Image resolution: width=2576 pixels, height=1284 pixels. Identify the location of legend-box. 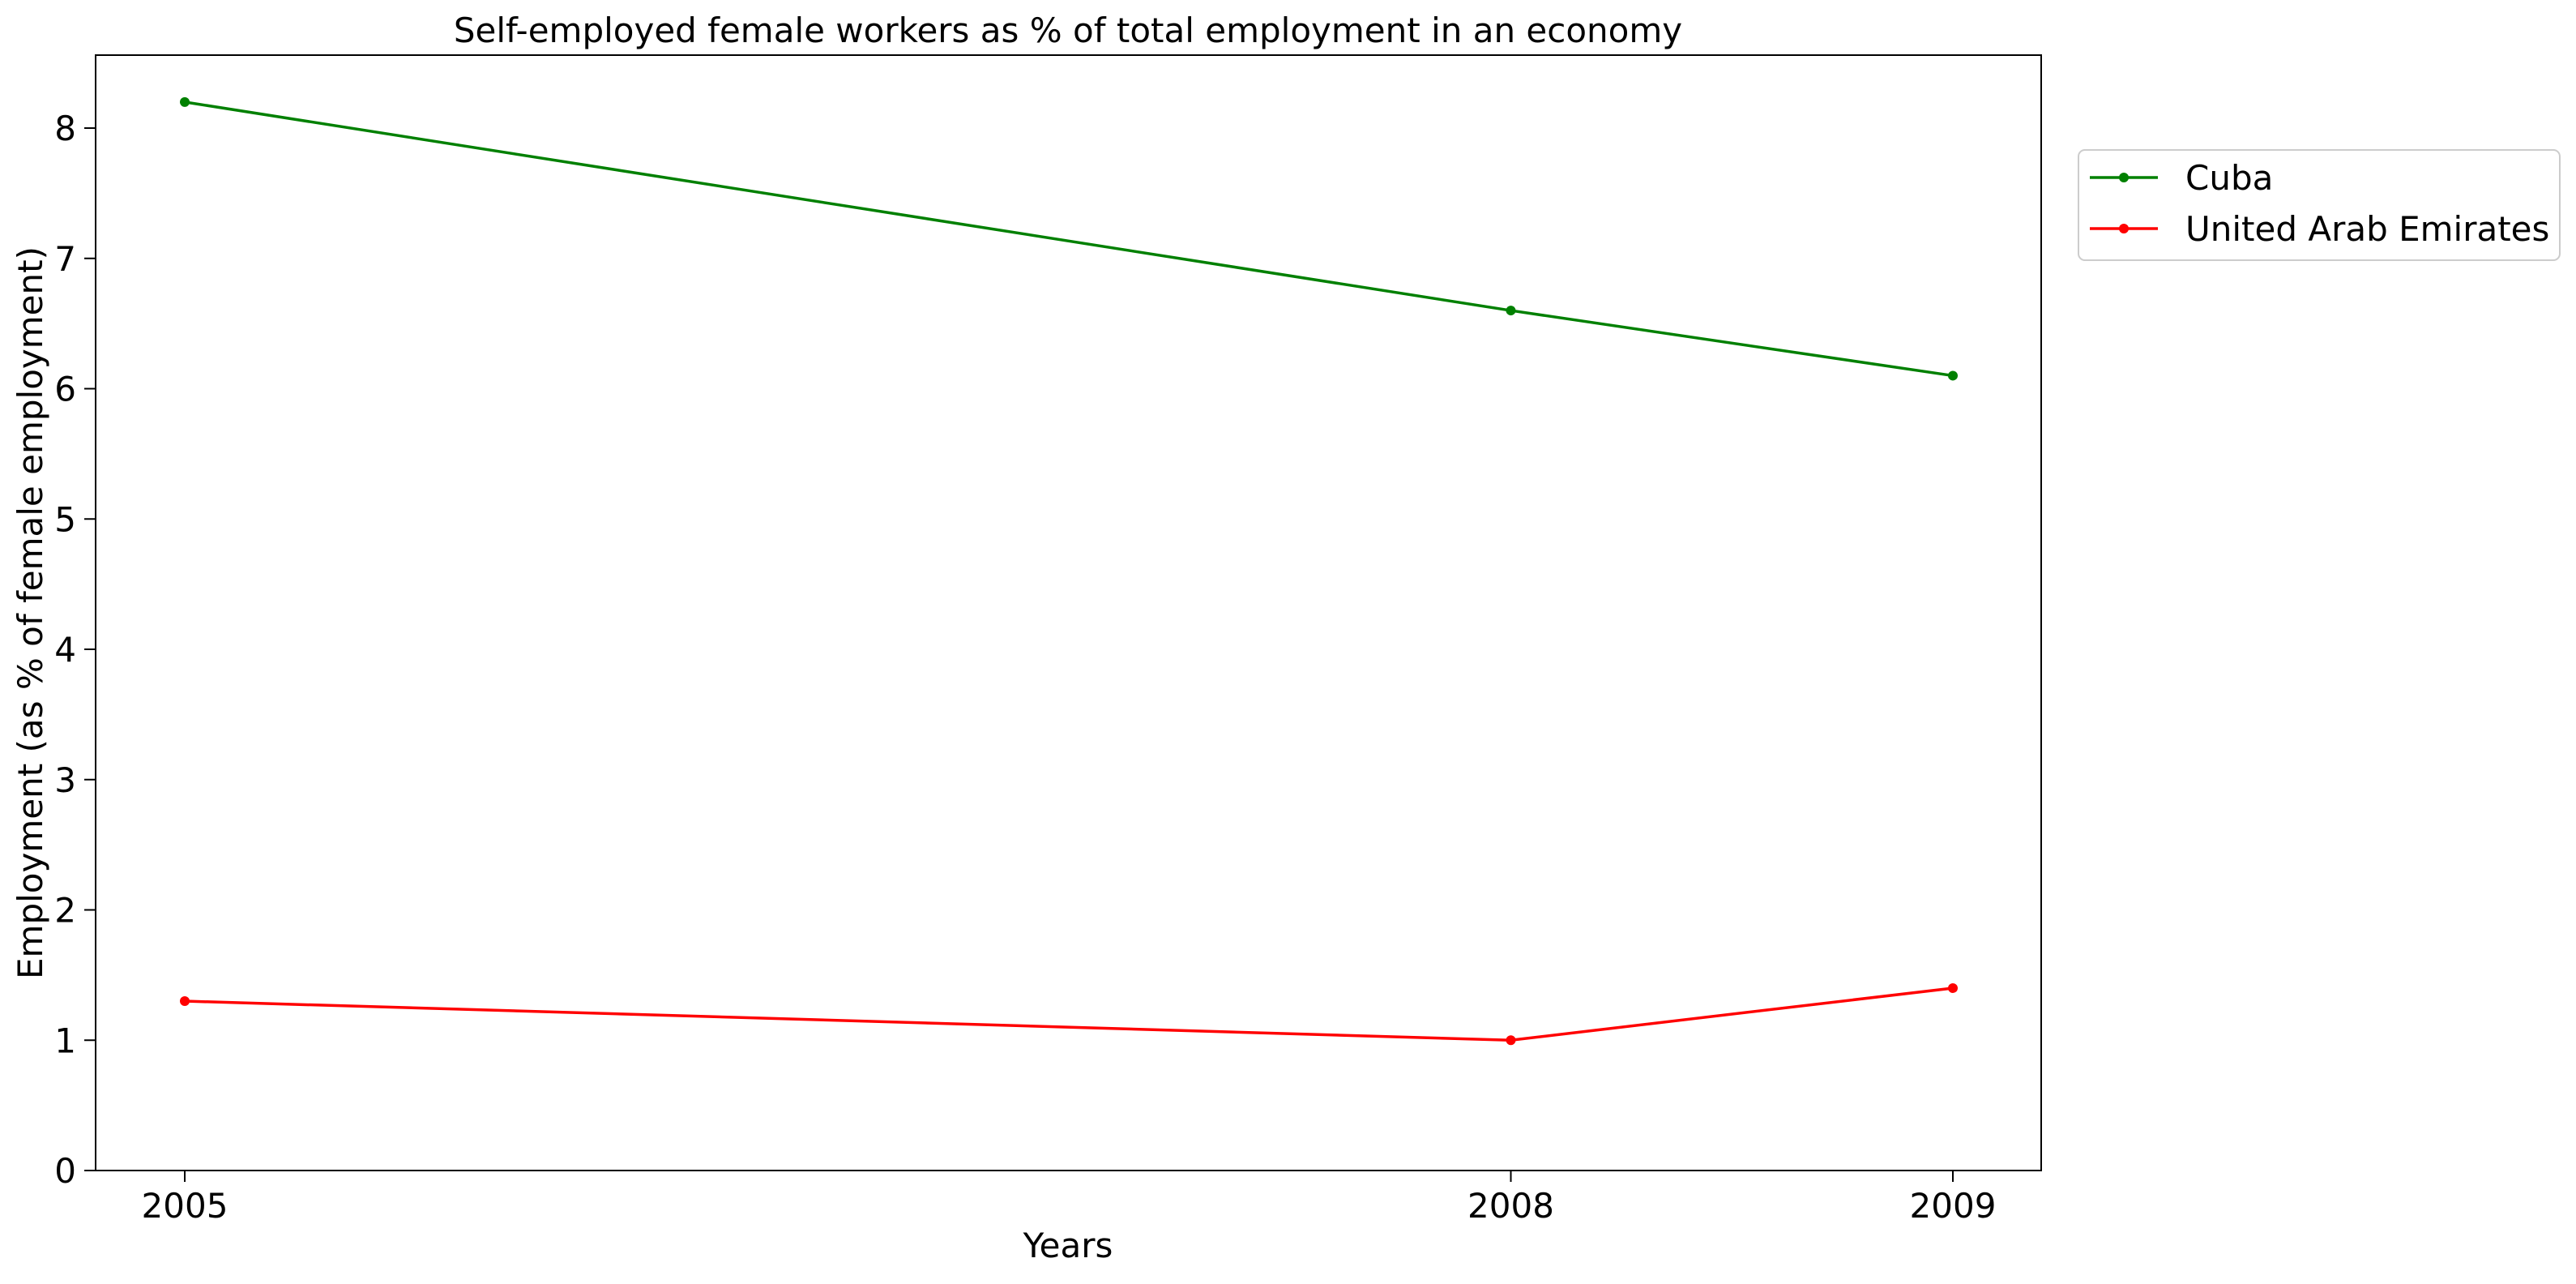
(2319, 205).